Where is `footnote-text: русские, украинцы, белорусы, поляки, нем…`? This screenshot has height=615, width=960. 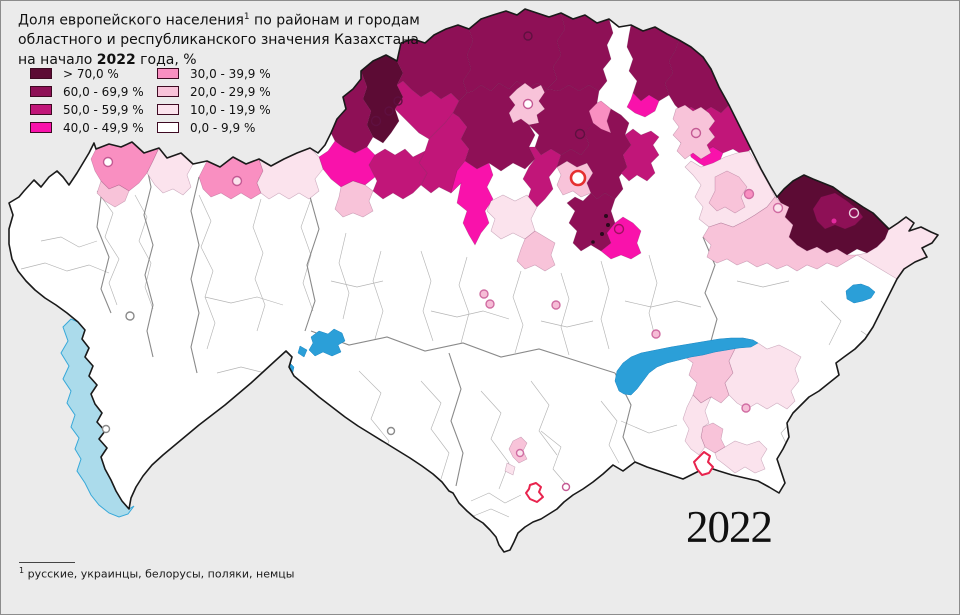
footnote-text: русские, украинцы, белорусы, поляки, нем… is located at coordinates (161, 574).